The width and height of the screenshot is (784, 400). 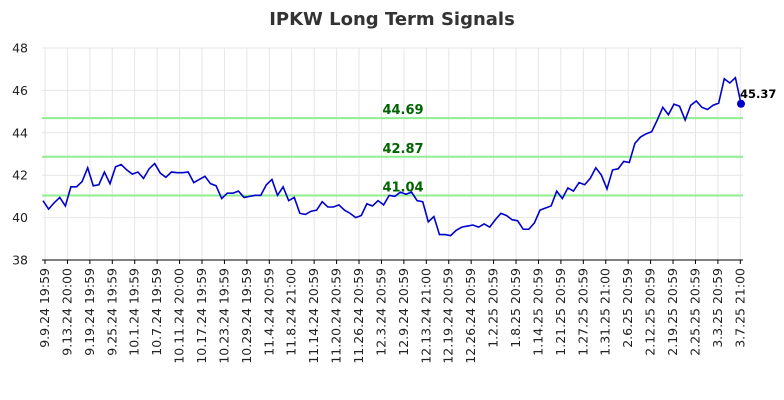 What do you see at coordinates (246, 316) in the screenshot?
I see `x-tick-label: 10.29.24 19:59` at bounding box center [246, 316].